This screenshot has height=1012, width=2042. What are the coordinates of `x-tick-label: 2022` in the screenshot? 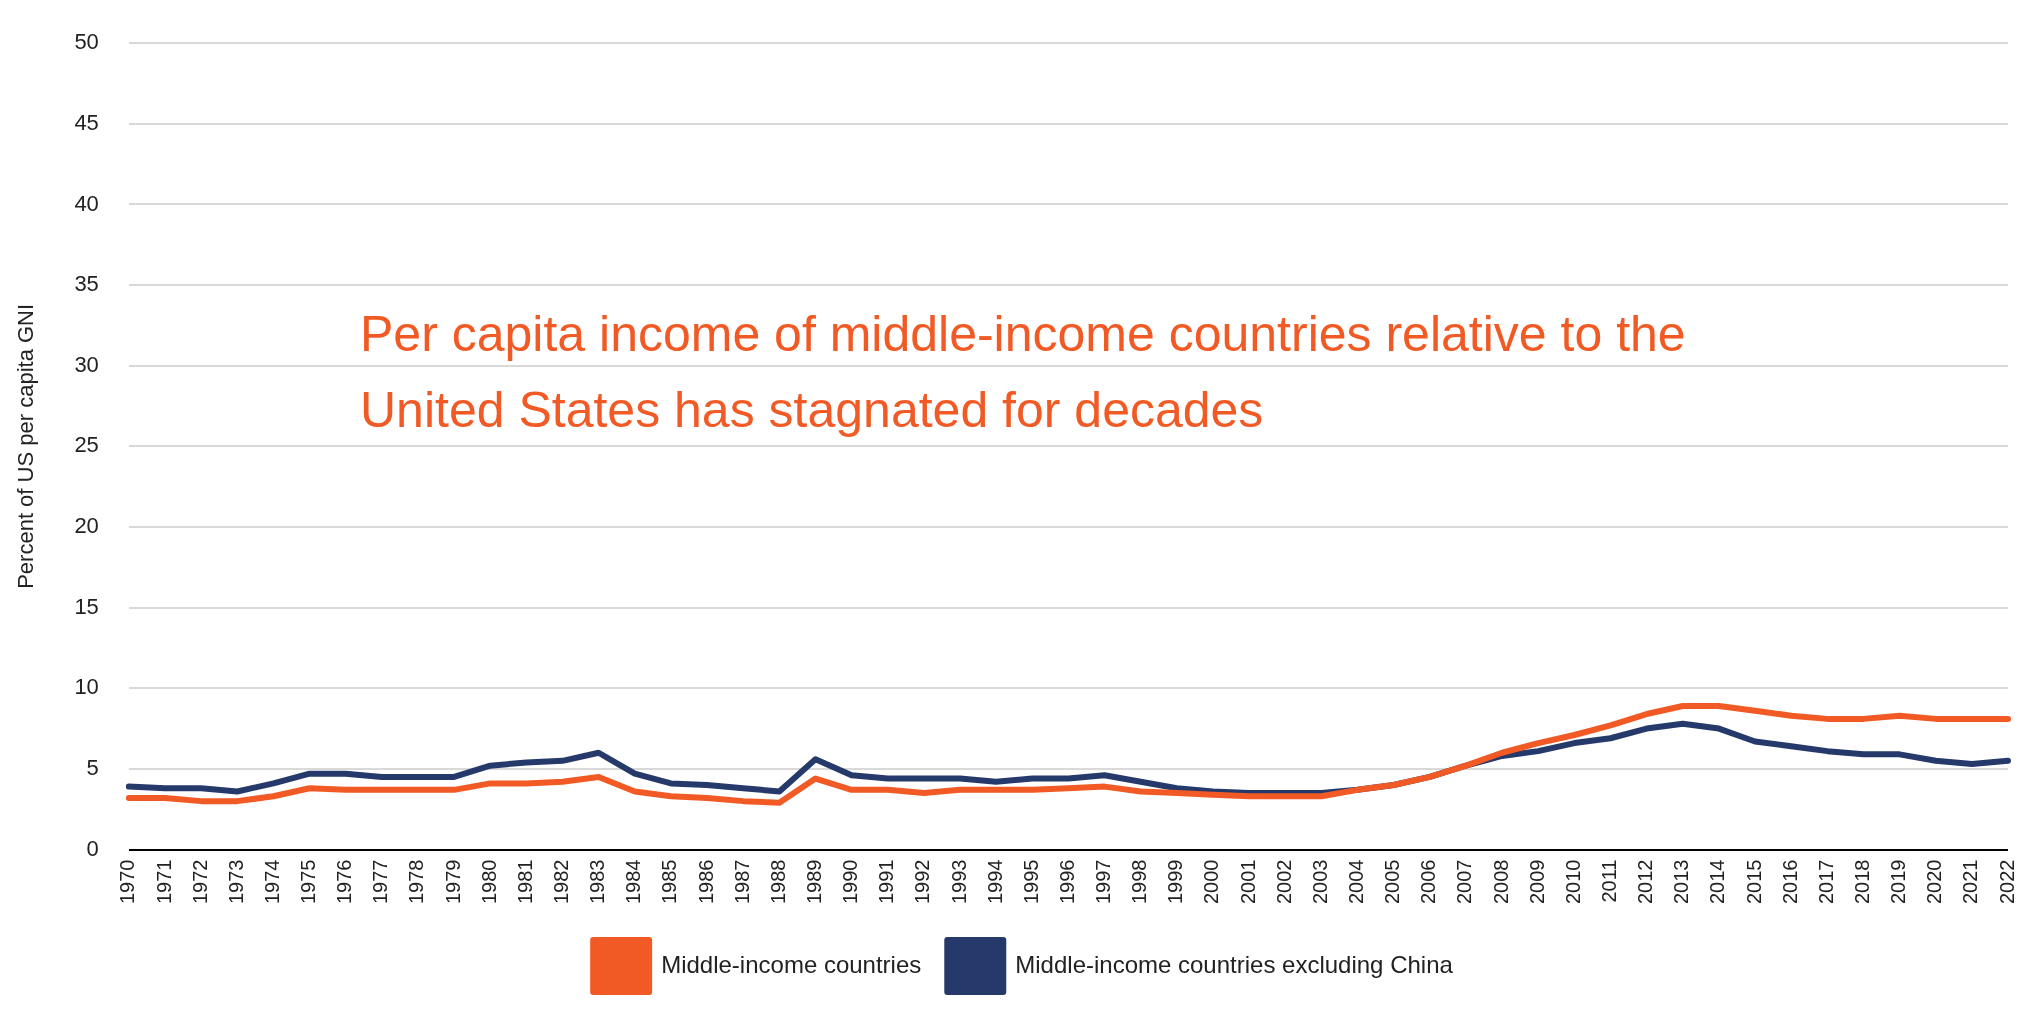 It's located at (2006, 882).